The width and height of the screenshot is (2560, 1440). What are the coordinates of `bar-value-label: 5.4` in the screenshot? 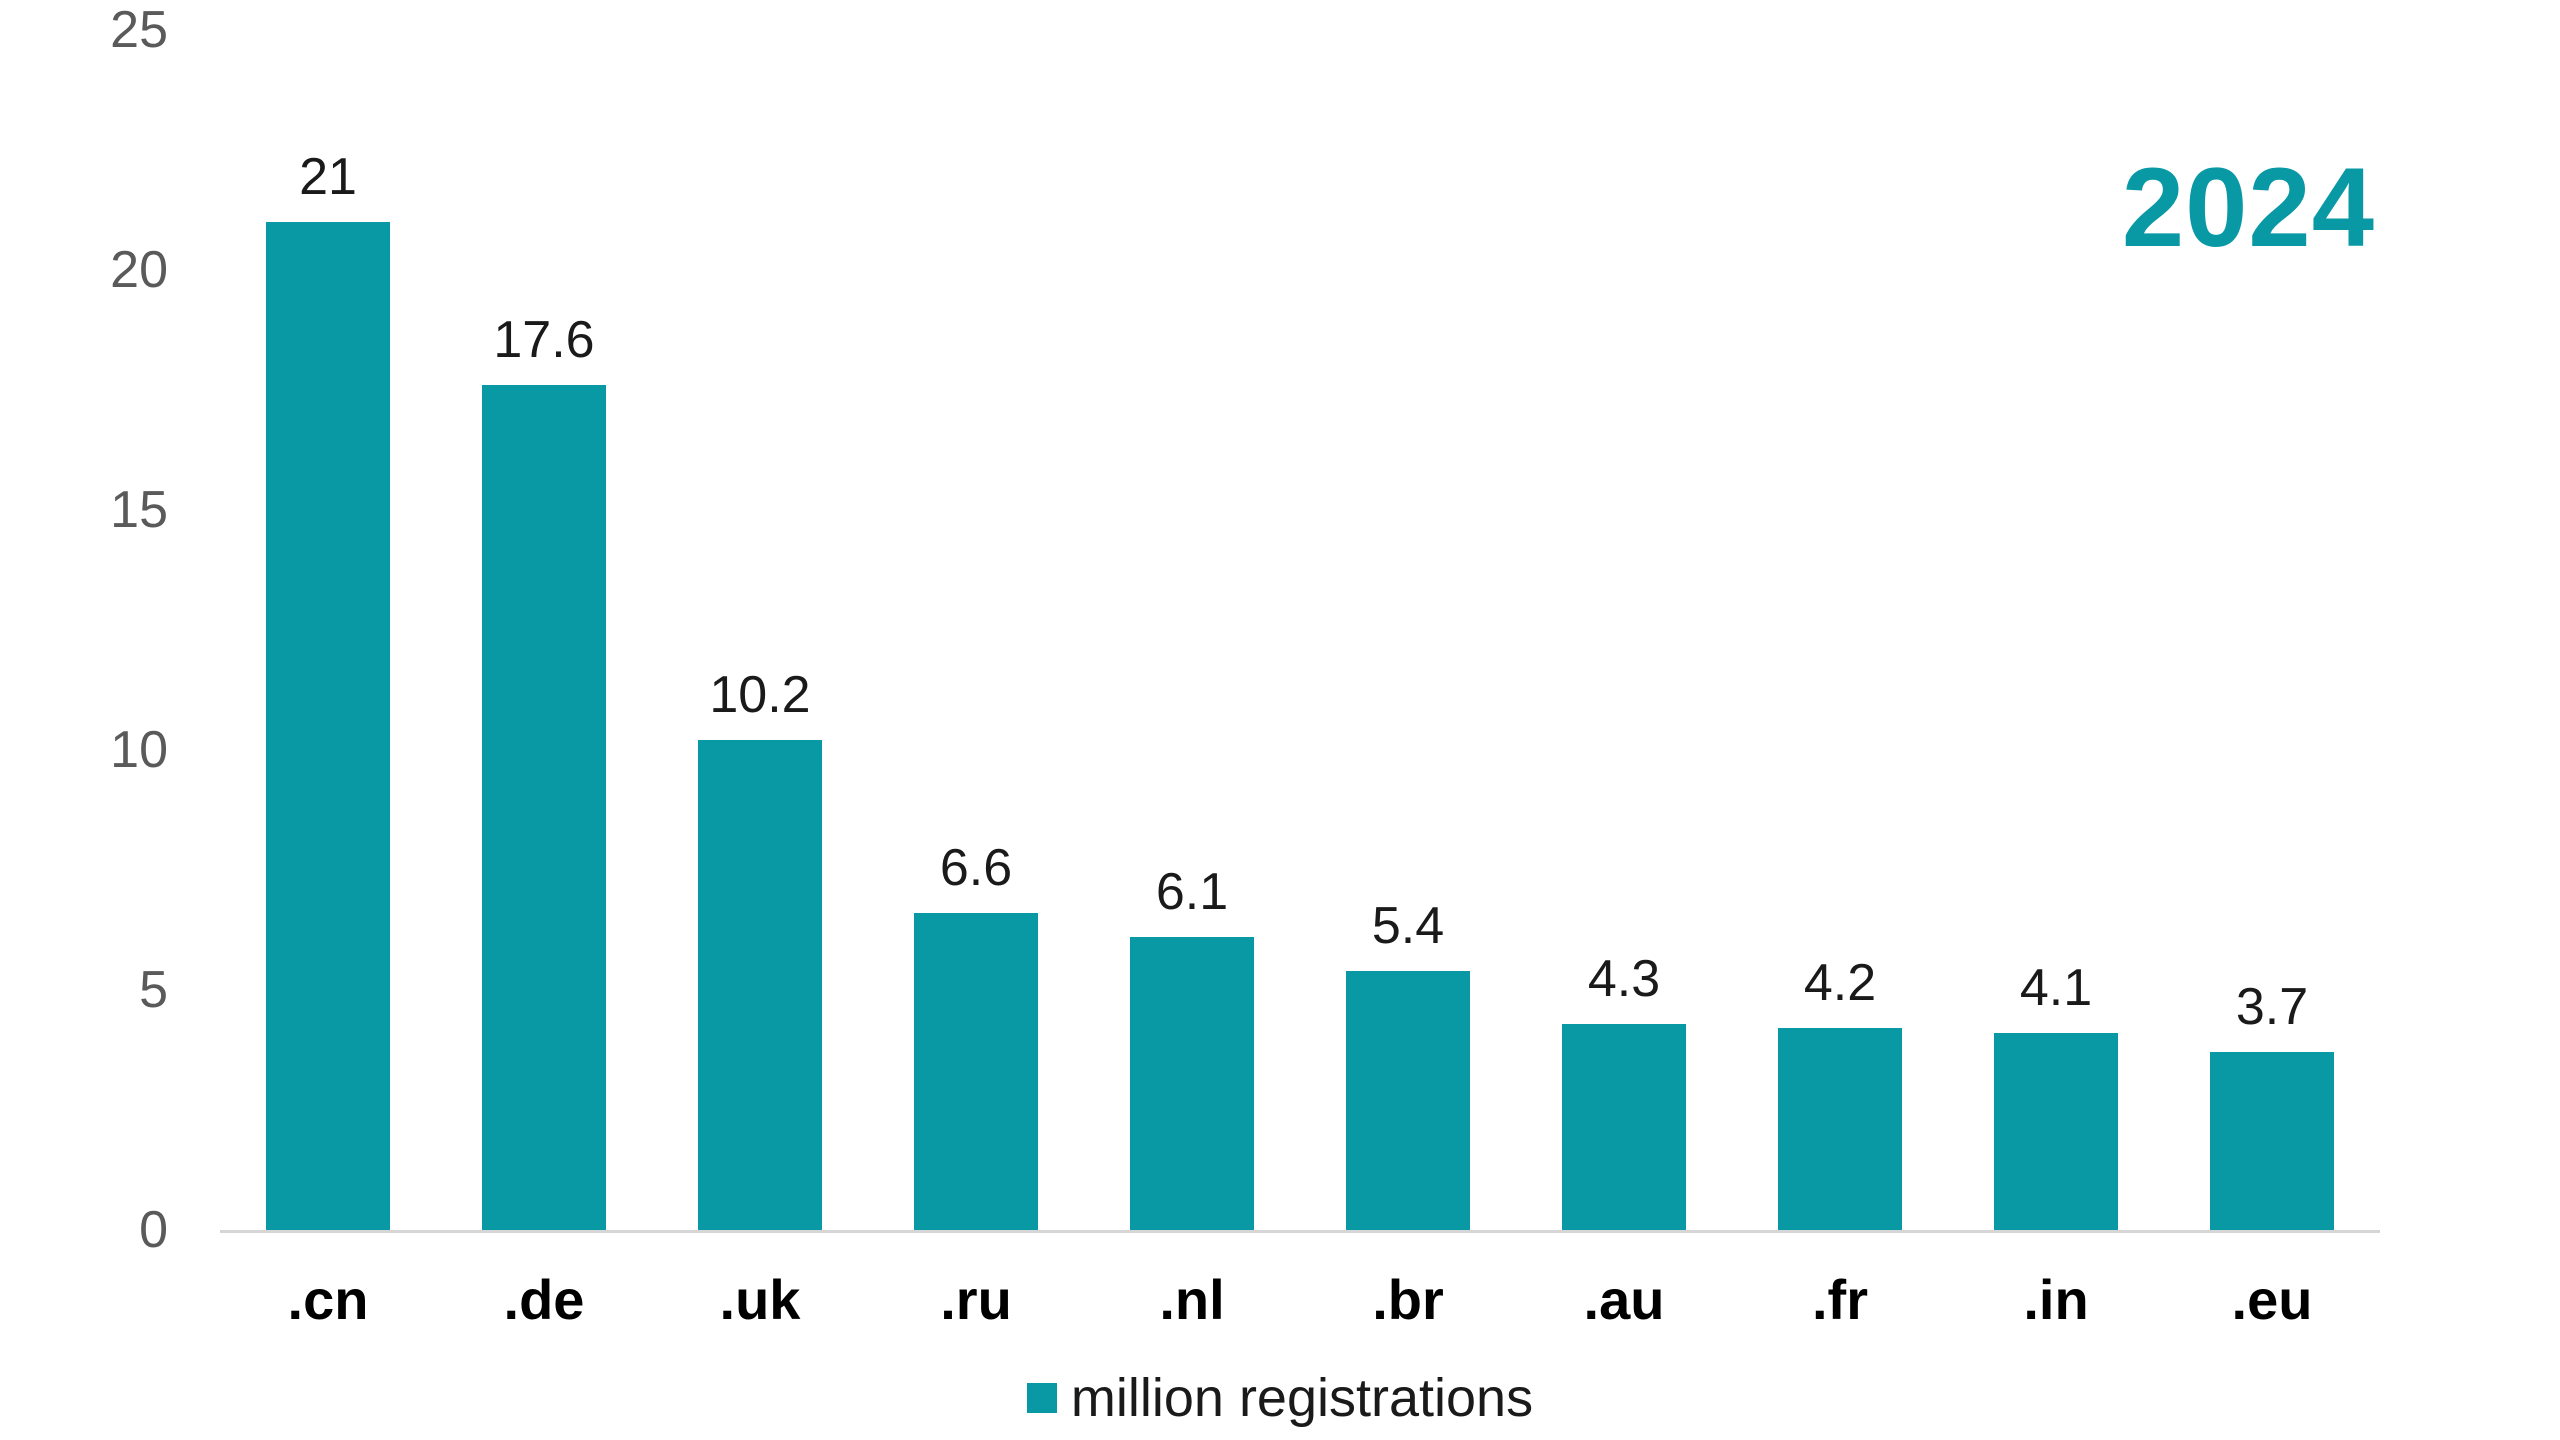 It's located at (1408, 925).